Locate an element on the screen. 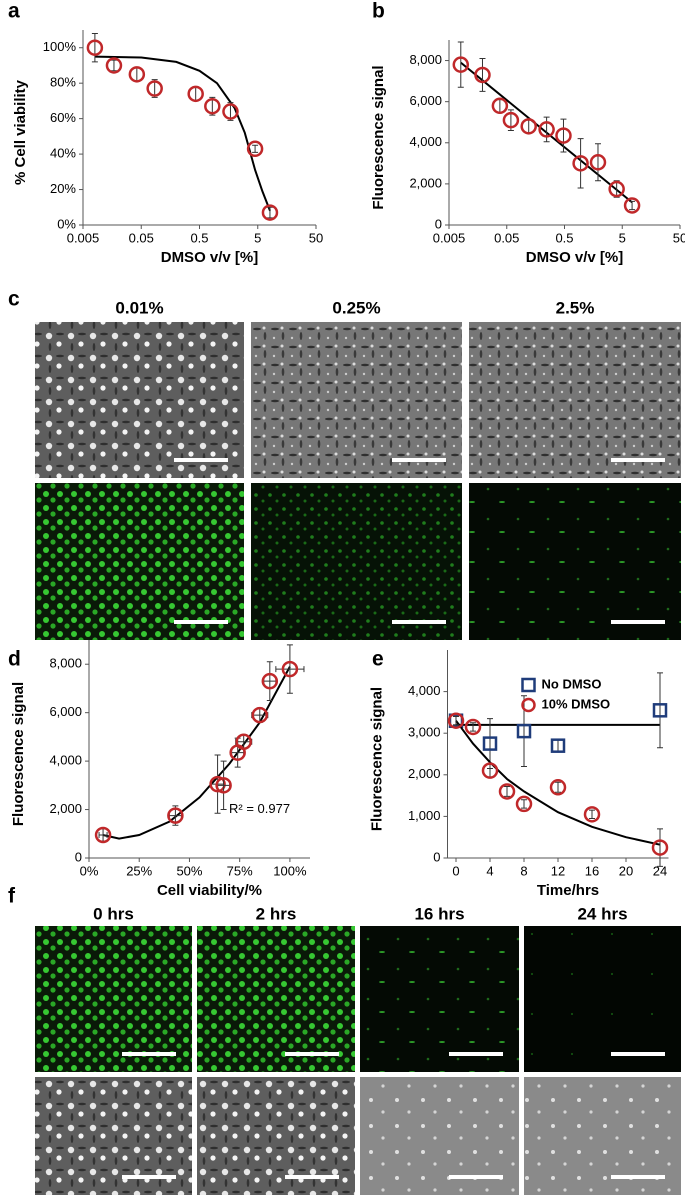 The height and width of the screenshot is (1199, 685). legend-label: 10% DMSO is located at coordinates (576, 703).